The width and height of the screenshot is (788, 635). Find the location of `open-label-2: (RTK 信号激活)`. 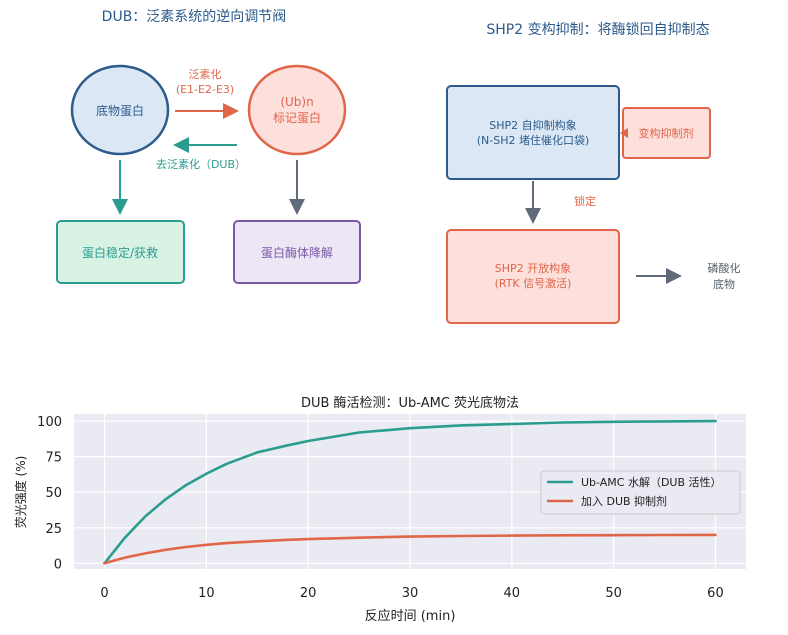

open-label-2: (RTK 信号激活) is located at coordinates (533, 283).